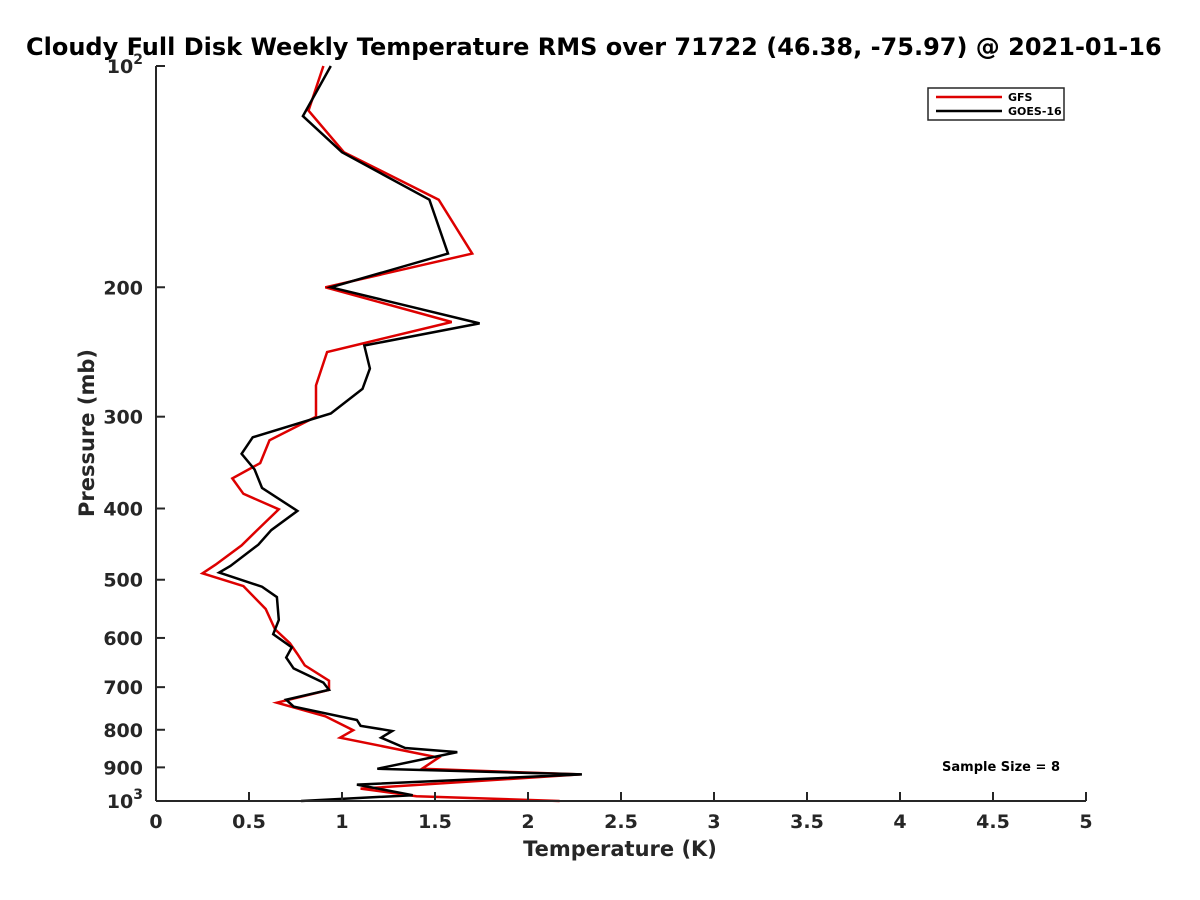  Describe the element at coordinates (1020, 97) in the screenshot. I see `legend-label-gfs: GFS` at that location.